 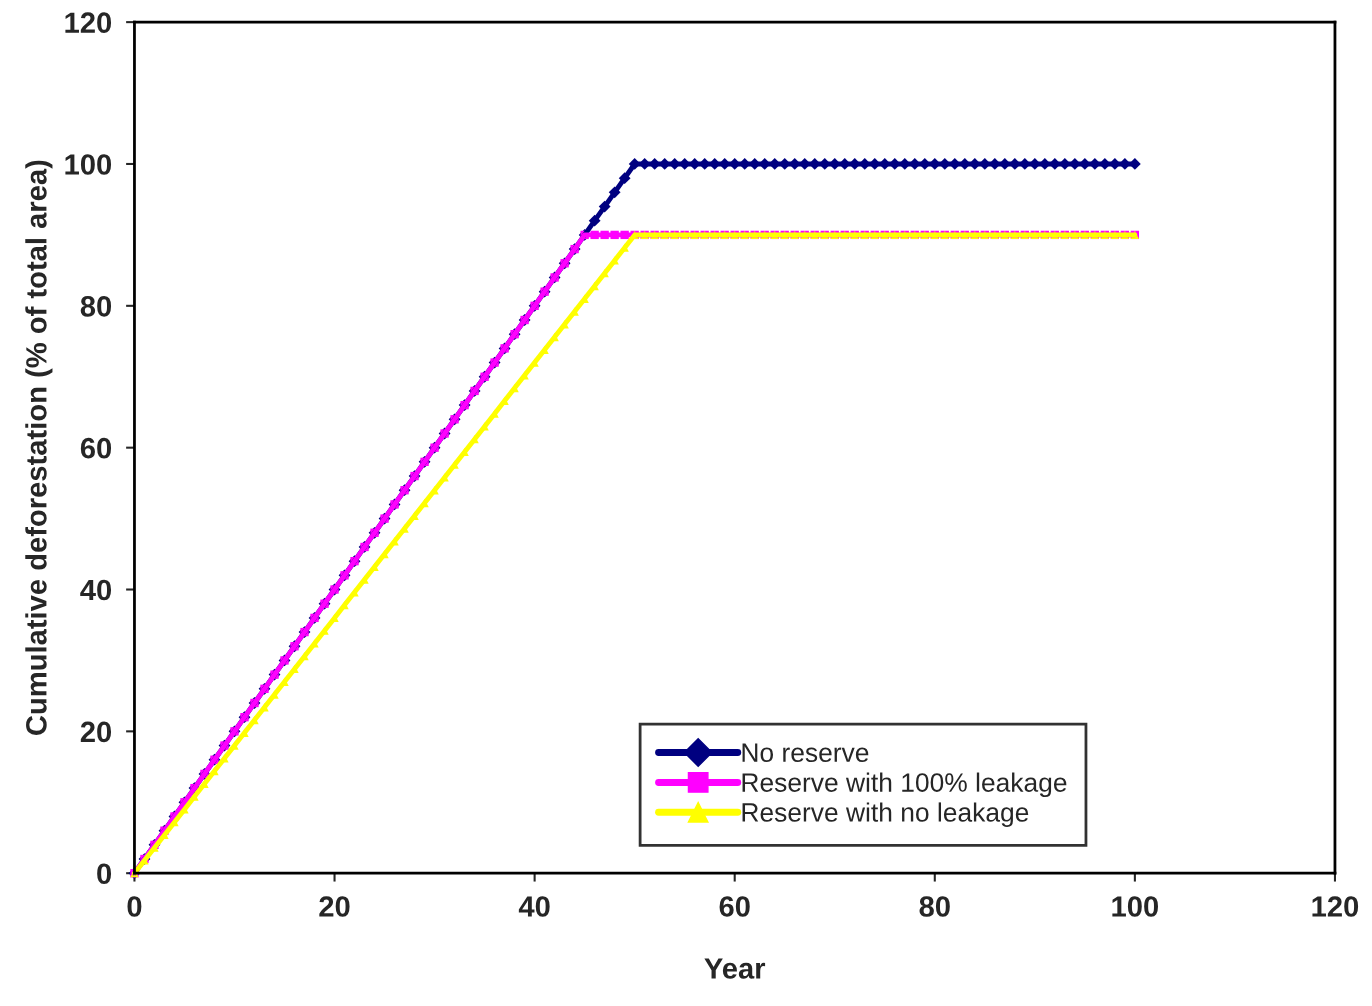 What do you see at coordinates (1335, 906) in the screenshot?
I see `x-tick-label: 120` at bounding box center [1335, 906].